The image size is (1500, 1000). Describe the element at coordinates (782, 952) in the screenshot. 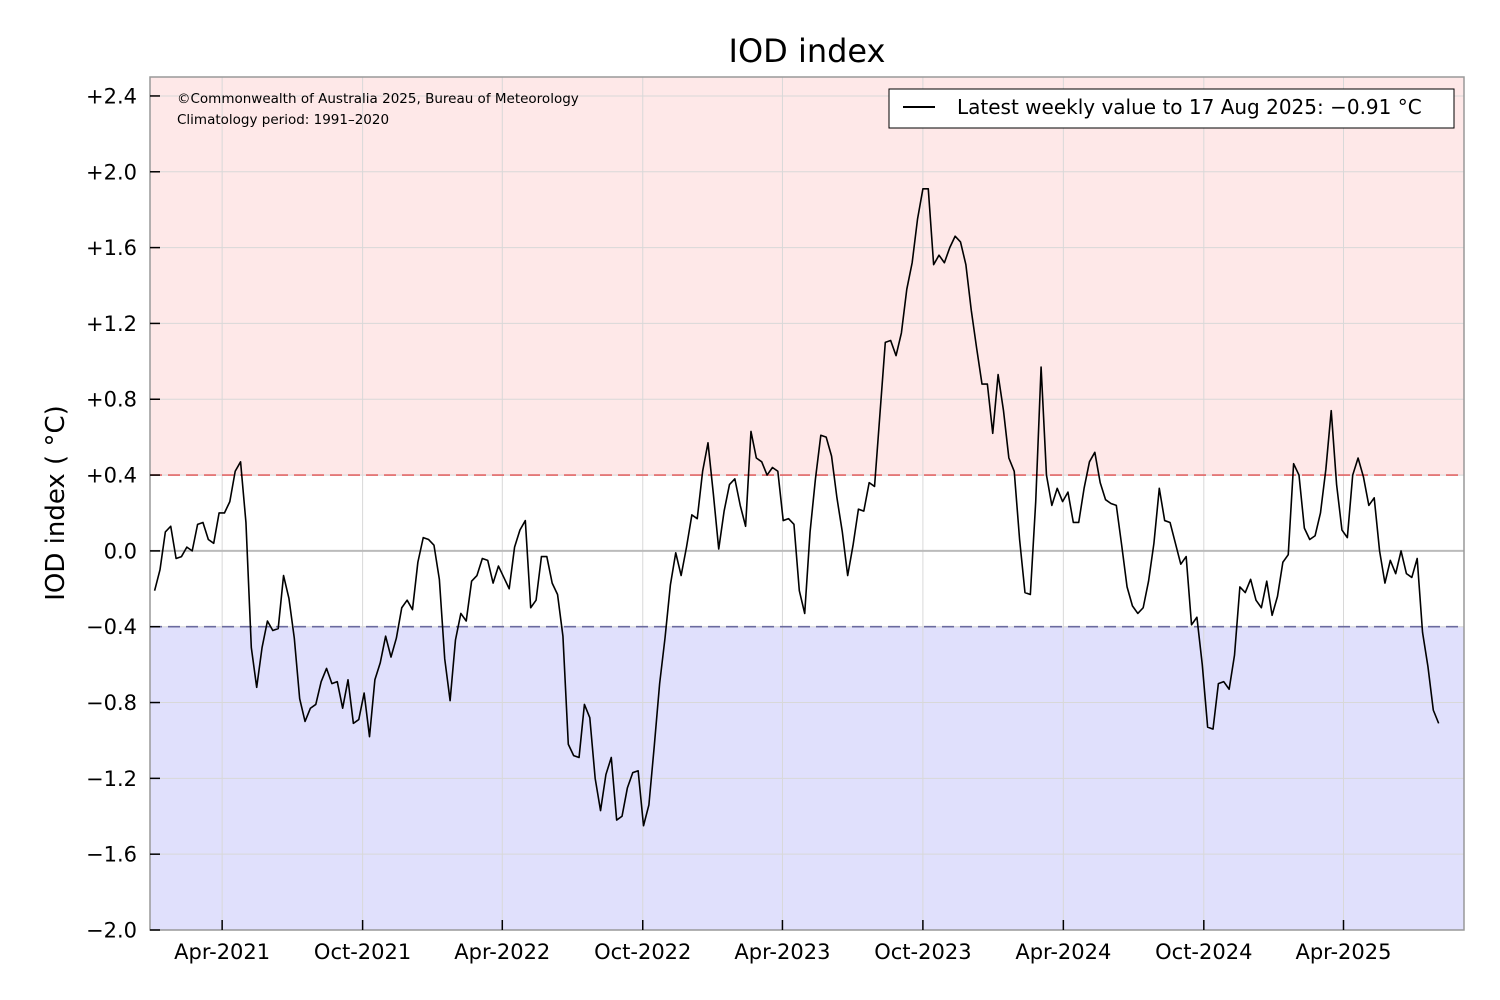

I see `x-tick-label: Apr-2023` at that location.